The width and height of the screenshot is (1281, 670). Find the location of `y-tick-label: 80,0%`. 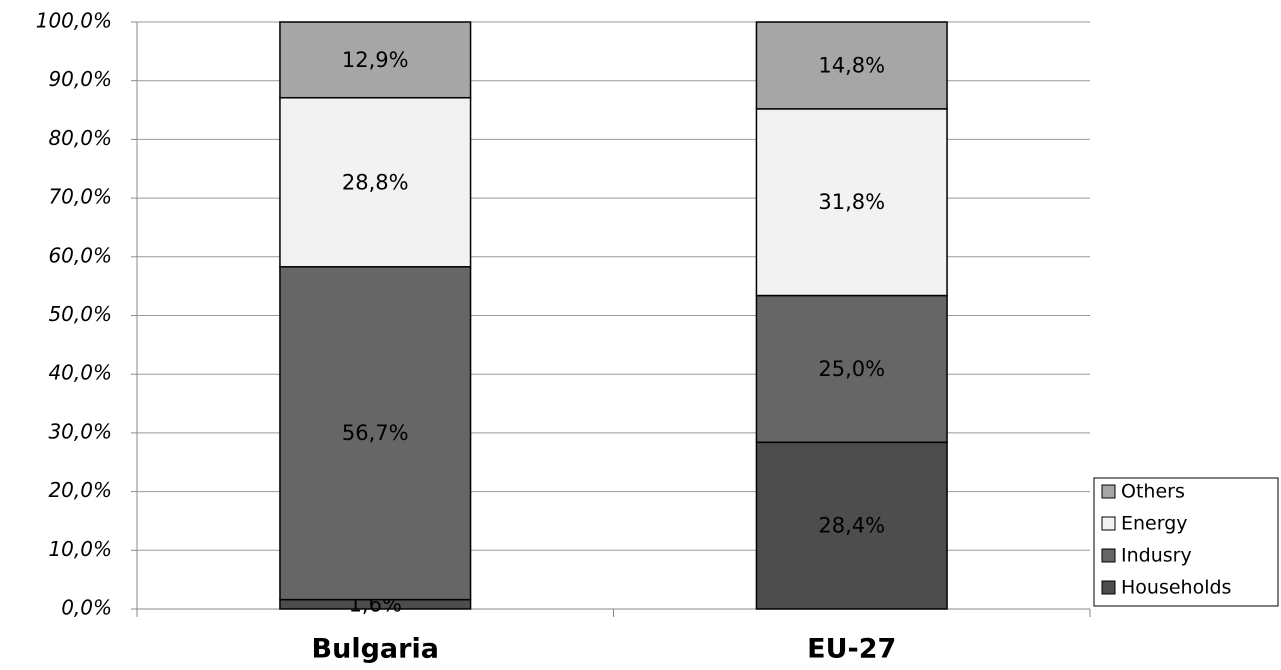

y-tick-label: 80,0% is located at coordinates (80, 138).